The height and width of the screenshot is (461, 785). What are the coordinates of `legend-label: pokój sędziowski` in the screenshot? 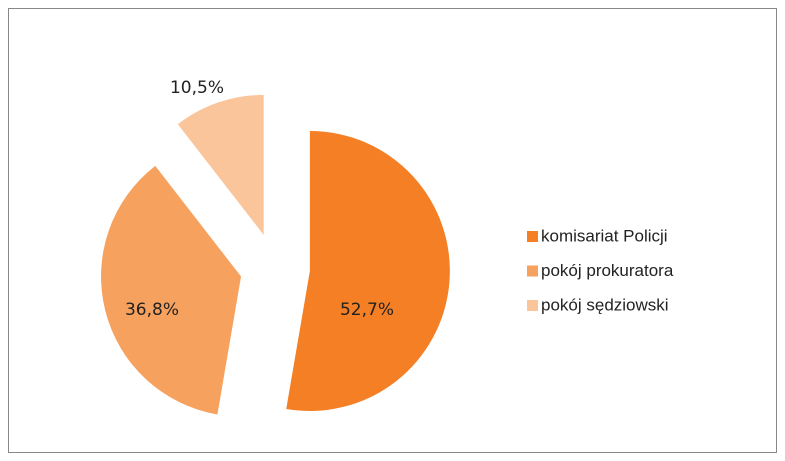 It's located at (605, 304).